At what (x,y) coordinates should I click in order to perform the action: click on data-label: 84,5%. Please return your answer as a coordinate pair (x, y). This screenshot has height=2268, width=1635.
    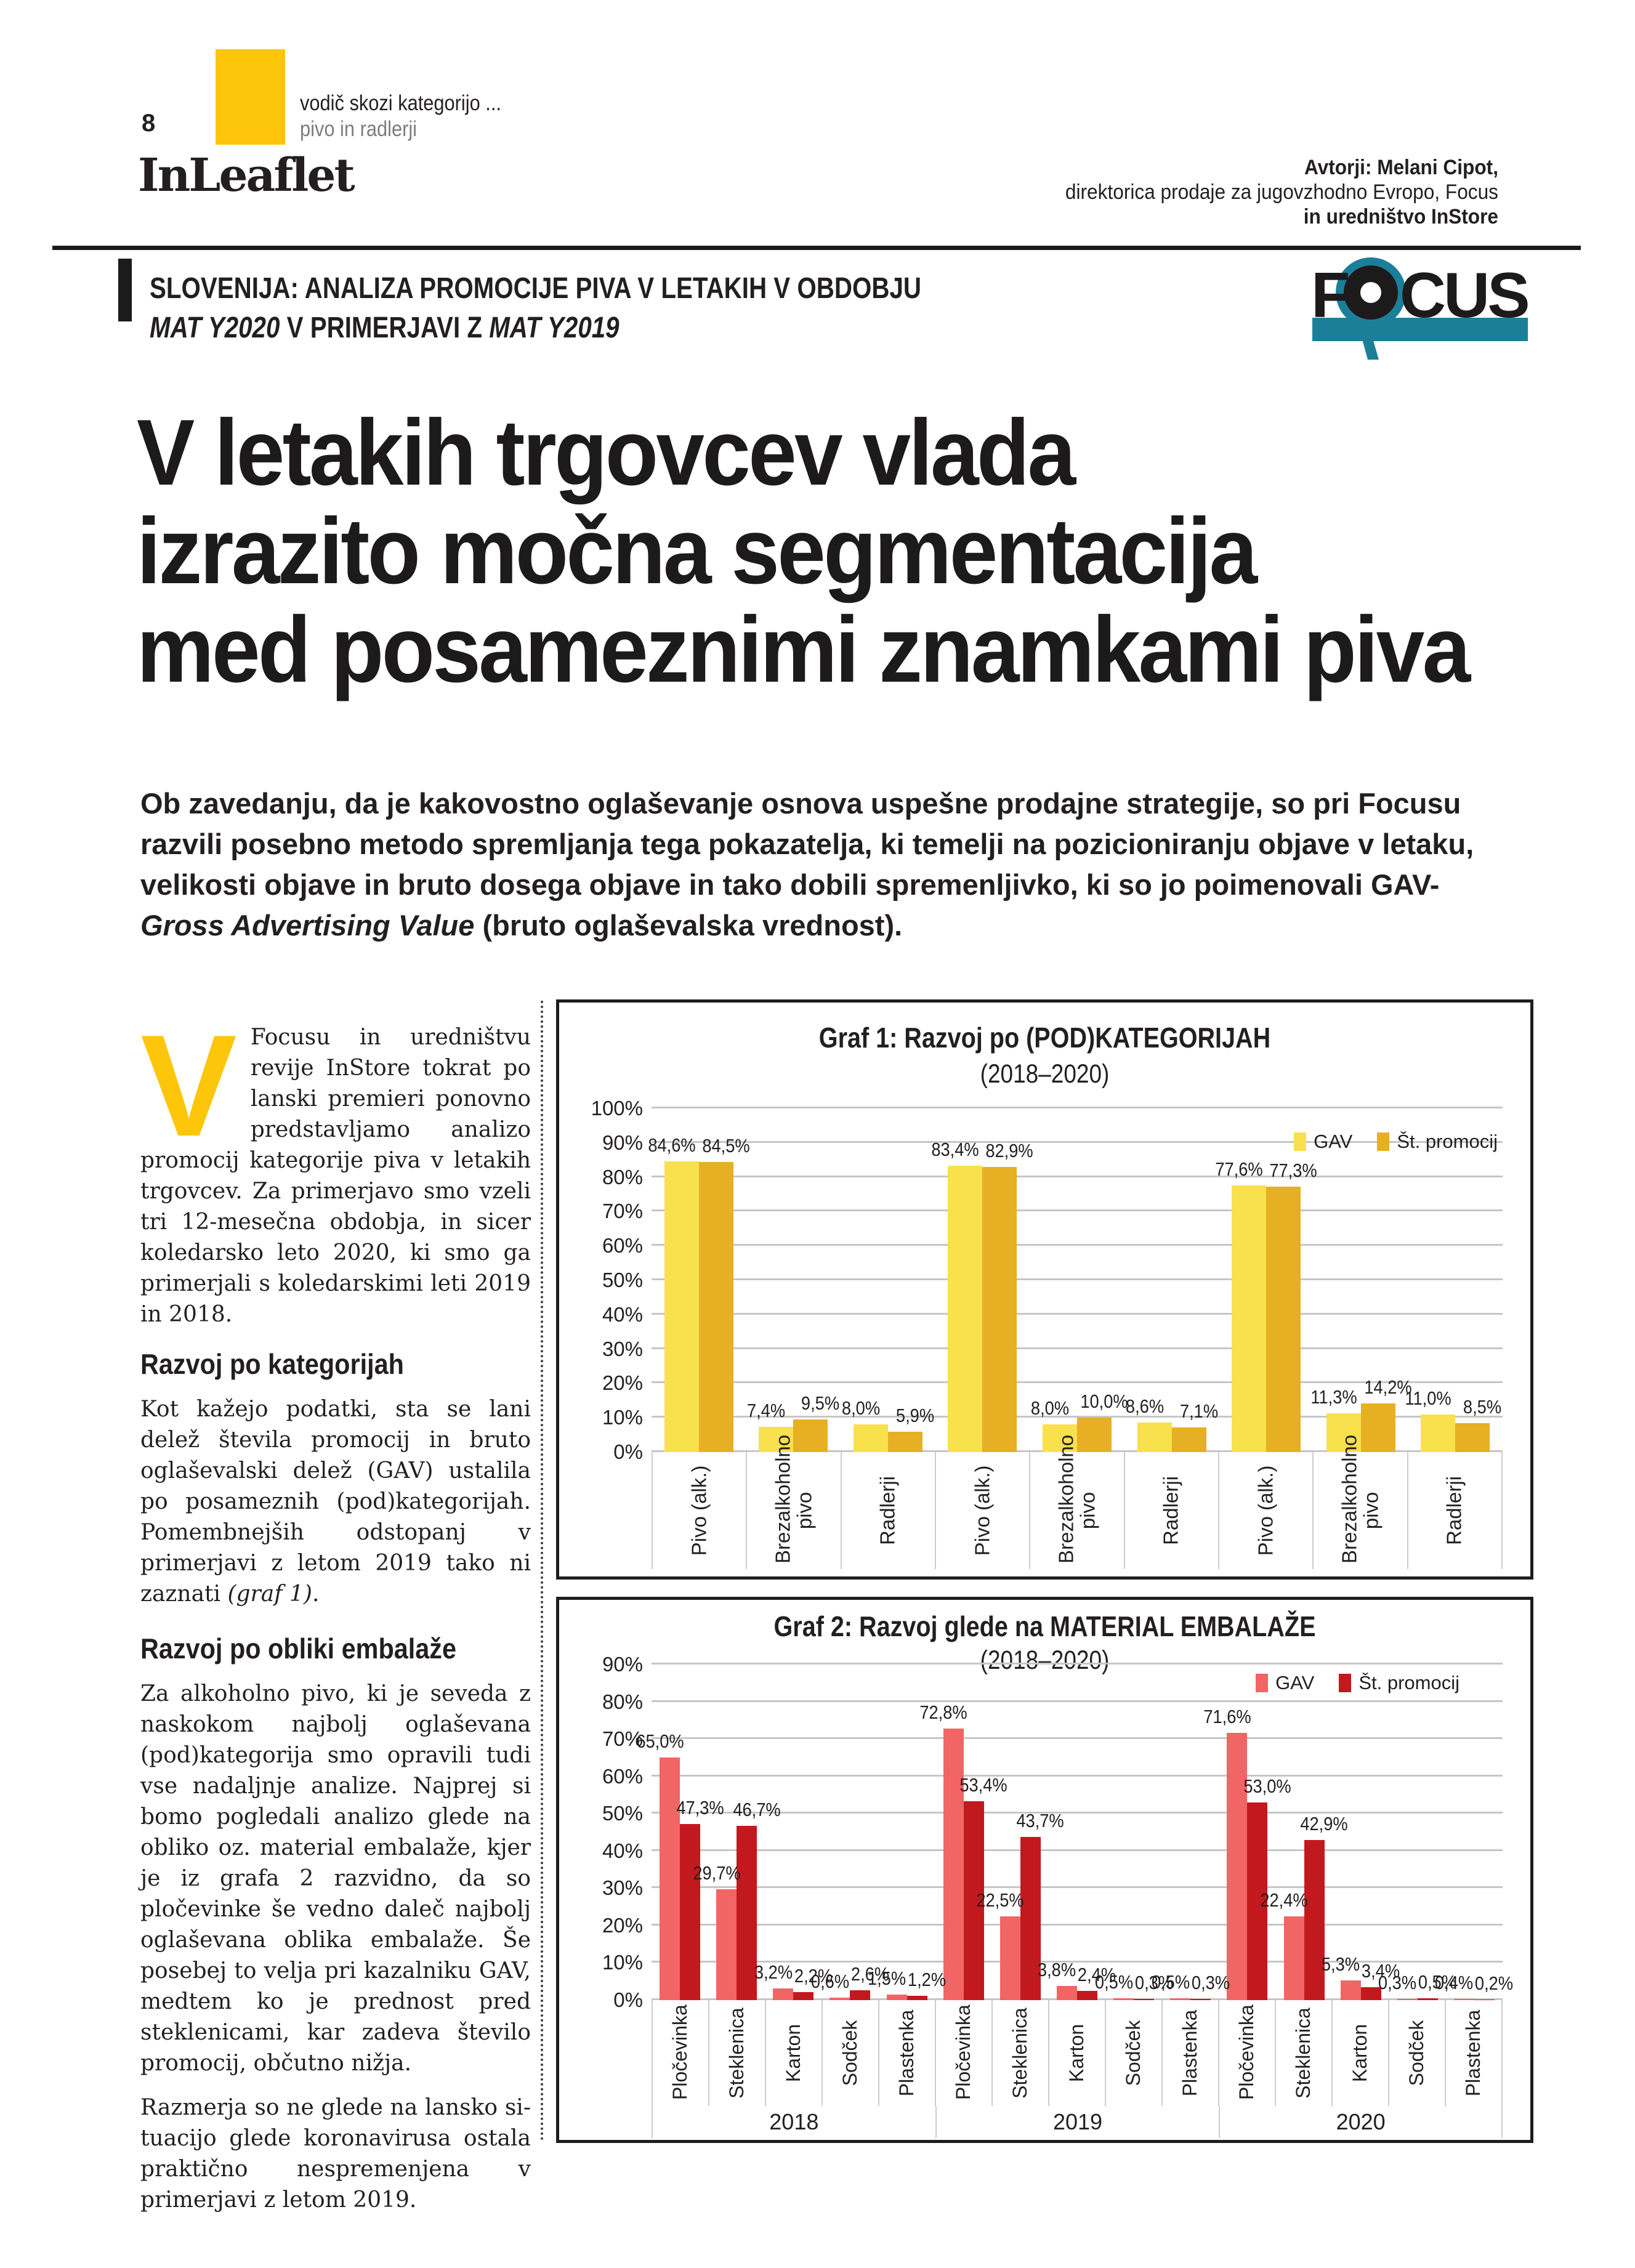
    Looking at the image, I should click on (726, 1145).